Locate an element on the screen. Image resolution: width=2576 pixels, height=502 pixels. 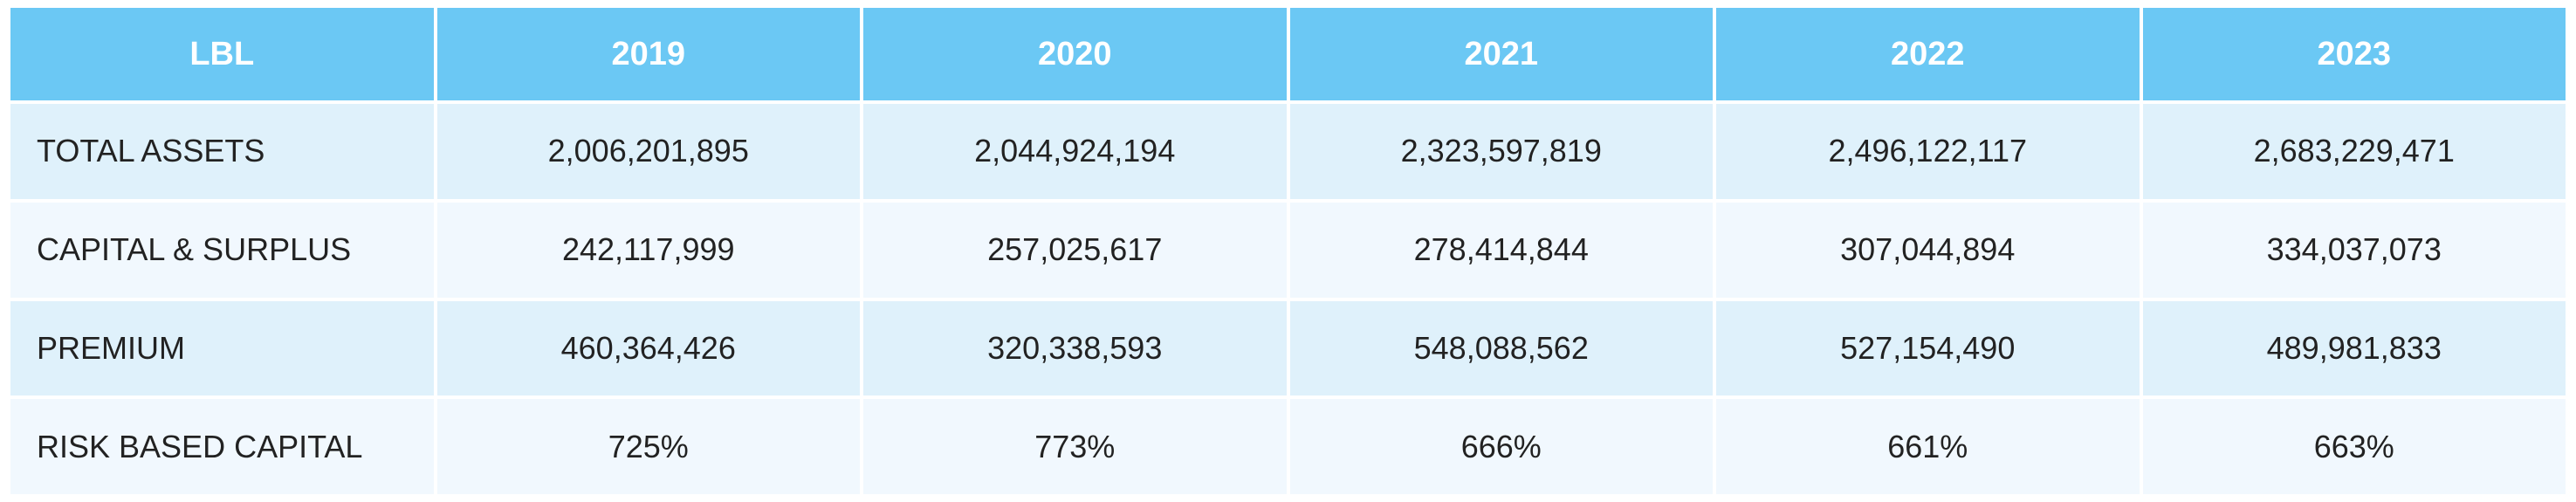
table-cell: 334,037,073 is located at coordinates (2354, 250).